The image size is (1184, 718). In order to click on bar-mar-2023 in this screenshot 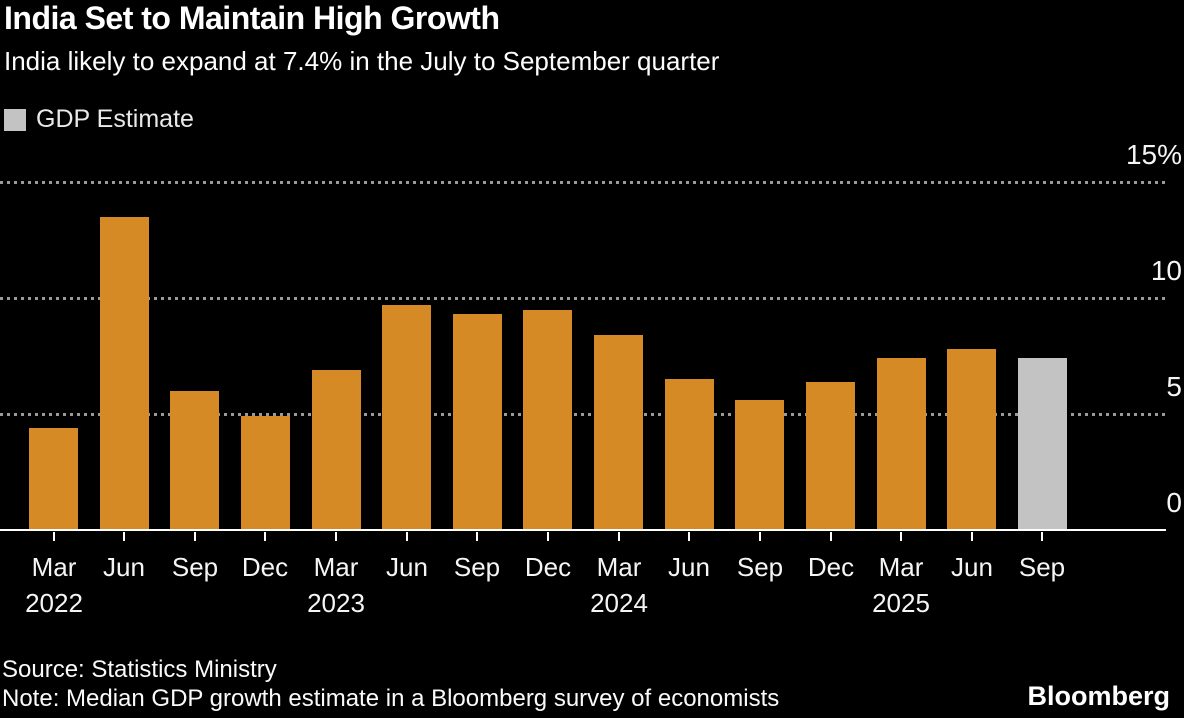, I will do `click(336, 450)`.